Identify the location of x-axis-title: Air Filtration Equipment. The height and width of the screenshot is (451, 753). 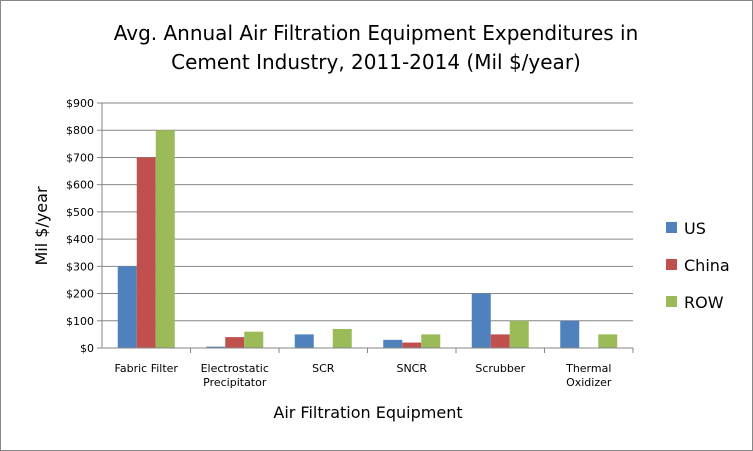
(367, 412).